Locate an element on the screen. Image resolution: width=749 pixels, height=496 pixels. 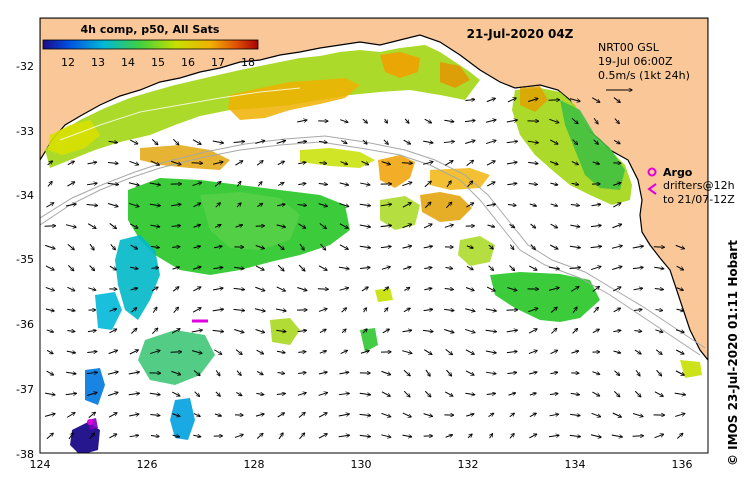
x-tick-label: 124 is located at coordinates (40, 464).